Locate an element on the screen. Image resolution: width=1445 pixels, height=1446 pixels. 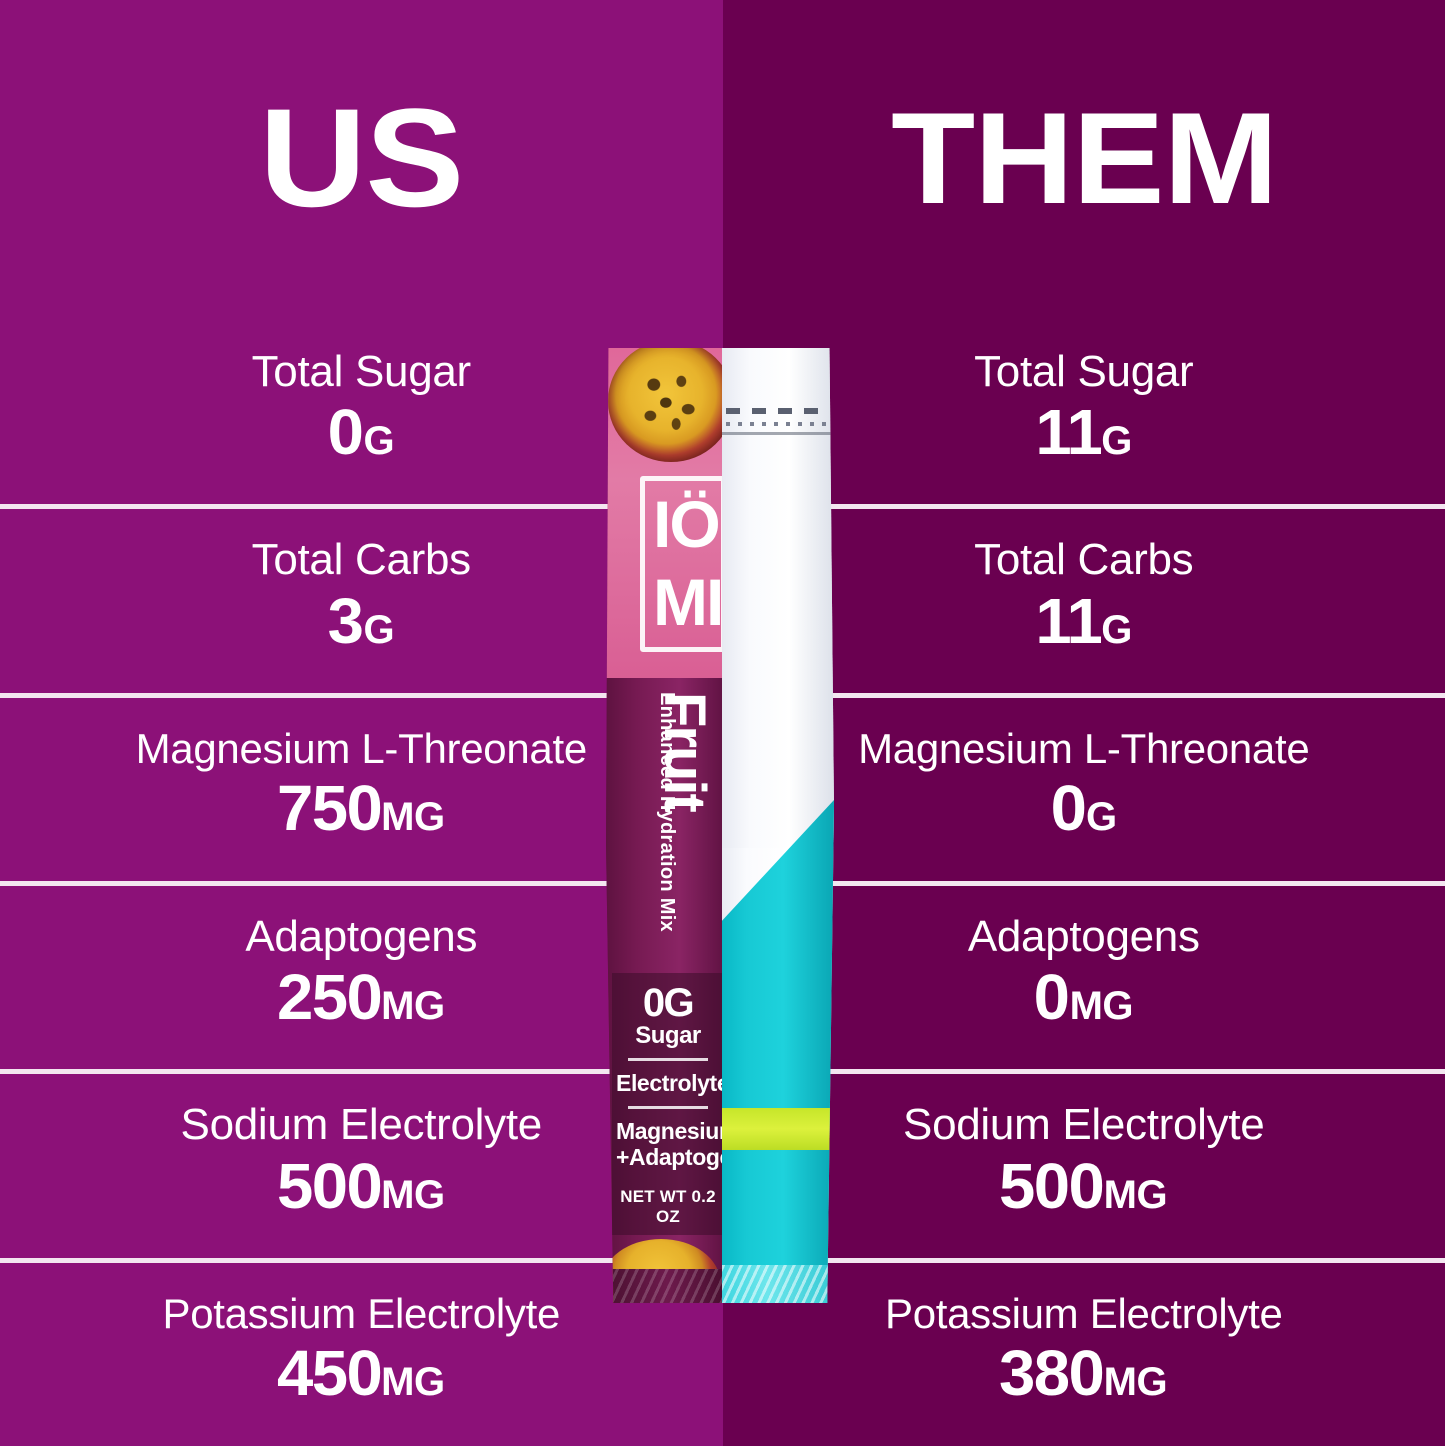
passionfruit-icon is located at coordinates (668, 405).